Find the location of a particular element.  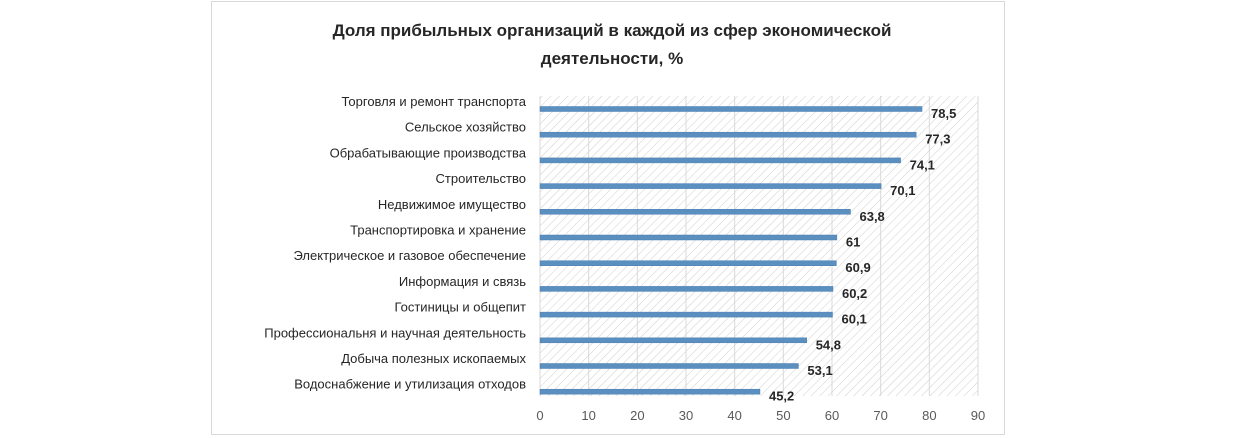

x-tick-label: 30 is located at coordinates (686, 415).